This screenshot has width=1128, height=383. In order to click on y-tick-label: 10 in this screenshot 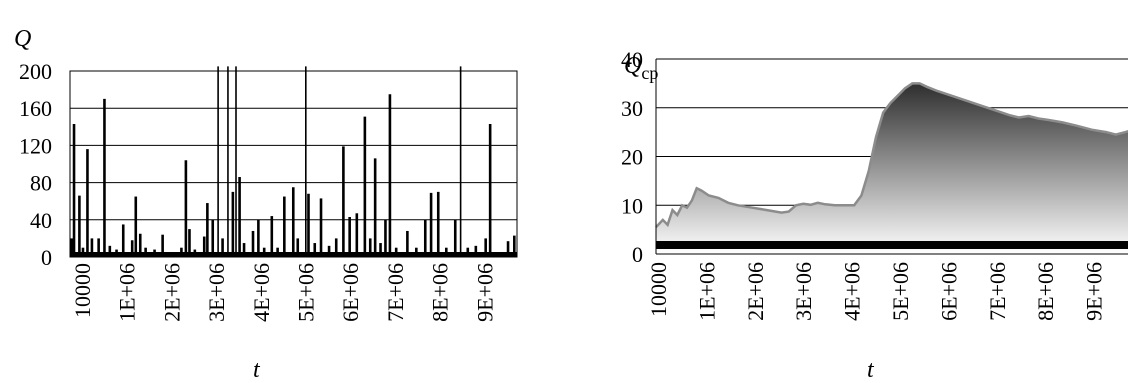, I will do `click(632, 205)`.